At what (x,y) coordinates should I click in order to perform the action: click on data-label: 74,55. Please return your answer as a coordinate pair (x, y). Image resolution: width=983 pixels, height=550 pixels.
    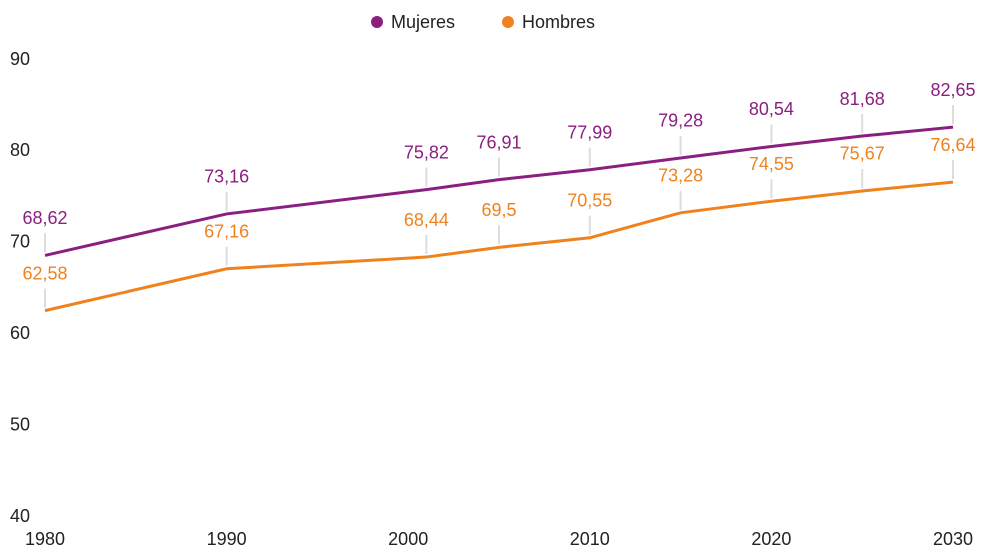
    Looking at the image, I should click on (771, 164).